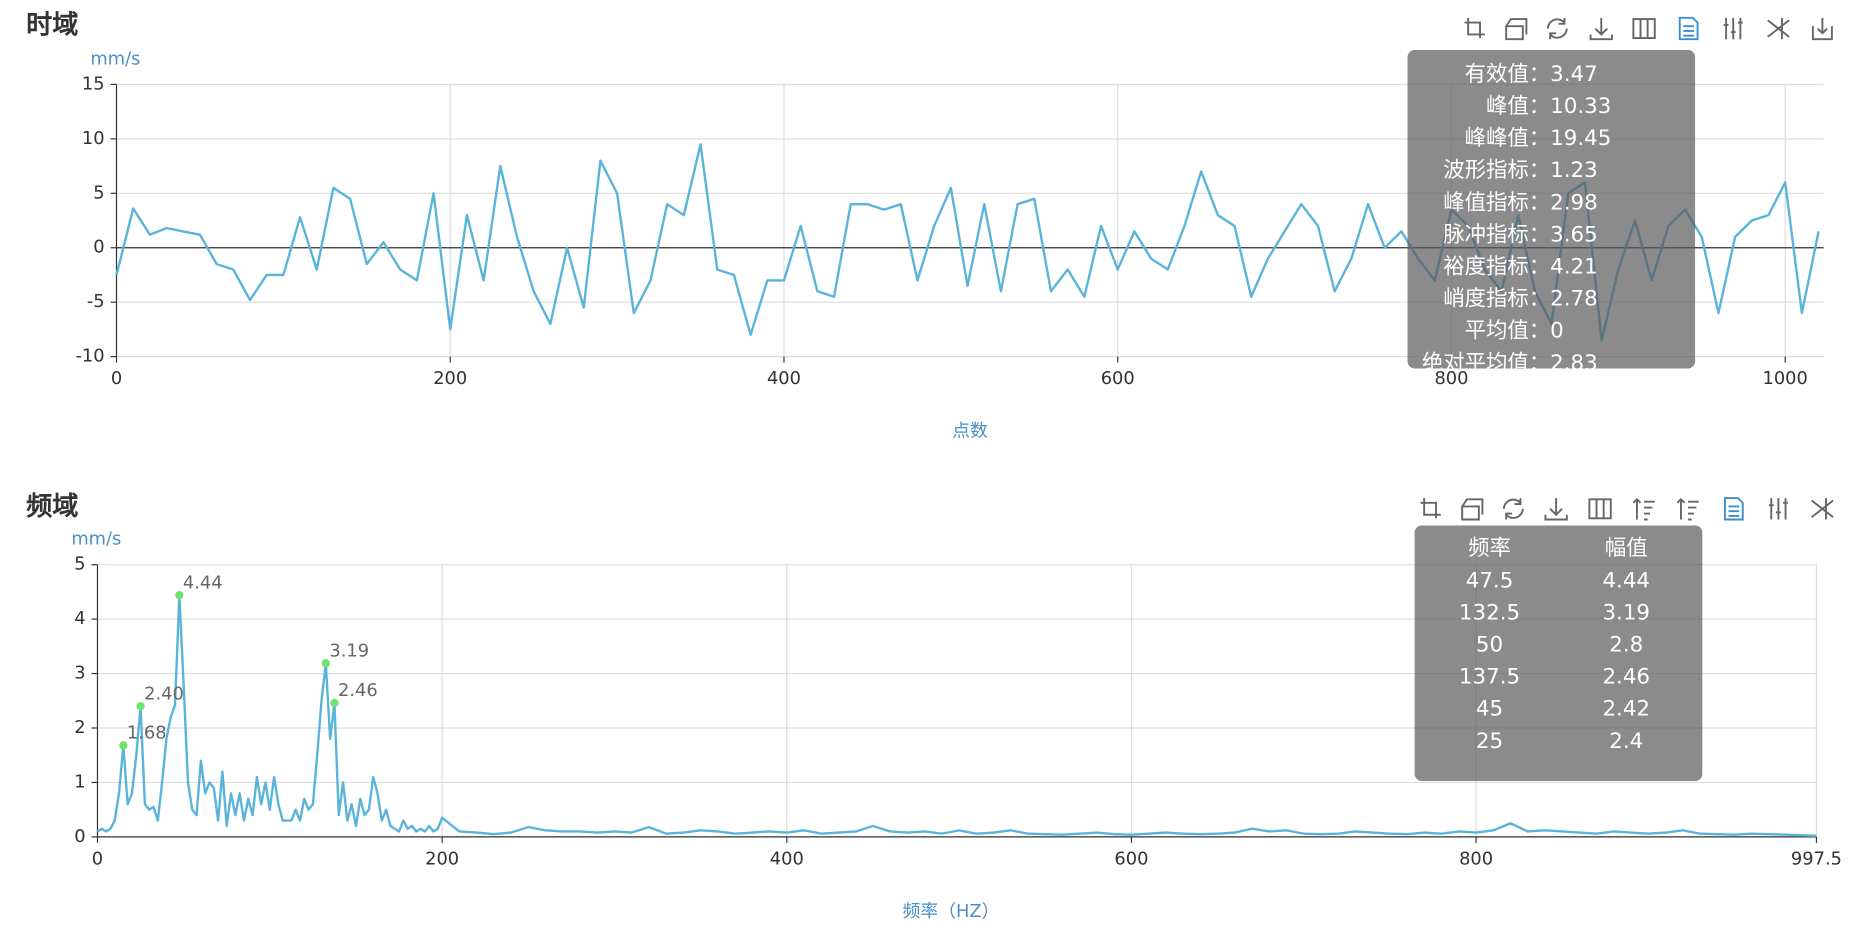  What do you see at coordinates (1816, 858) in the screenshot?
I see `x-tick-label: 997.5` at bounding box center [1816, 858].